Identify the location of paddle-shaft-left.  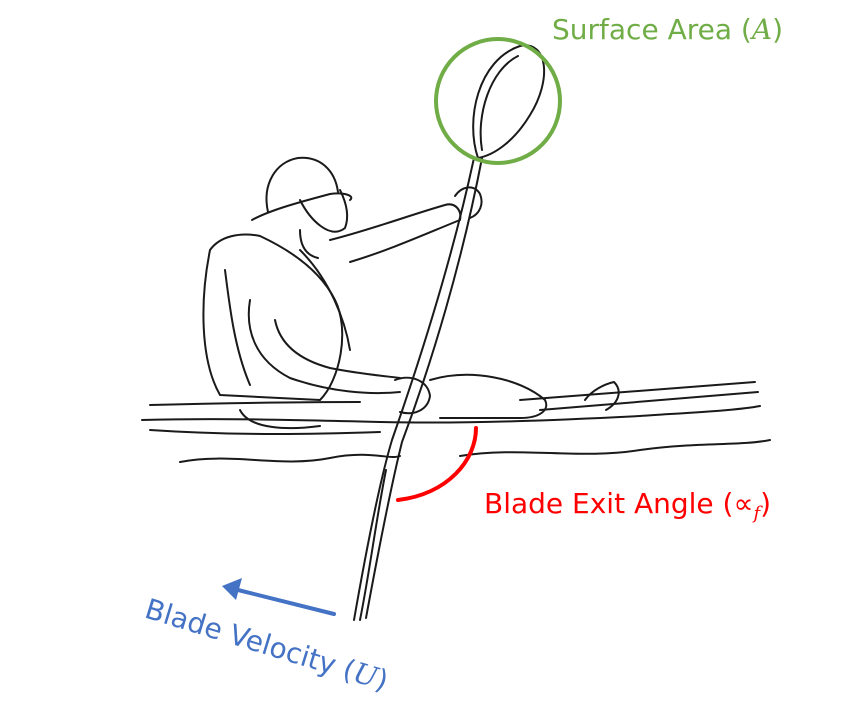
(414, 389).